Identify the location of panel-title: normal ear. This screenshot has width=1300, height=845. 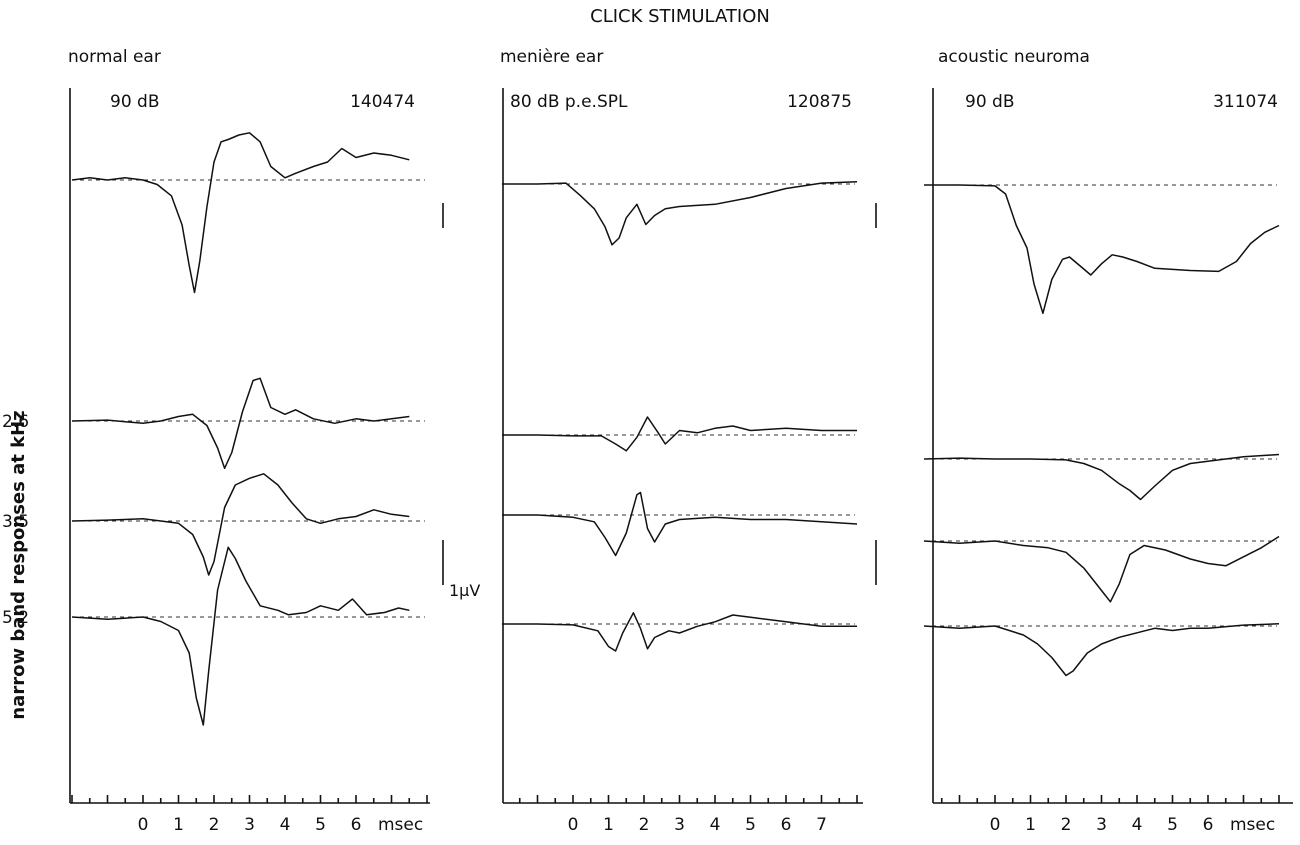
(114, 57).